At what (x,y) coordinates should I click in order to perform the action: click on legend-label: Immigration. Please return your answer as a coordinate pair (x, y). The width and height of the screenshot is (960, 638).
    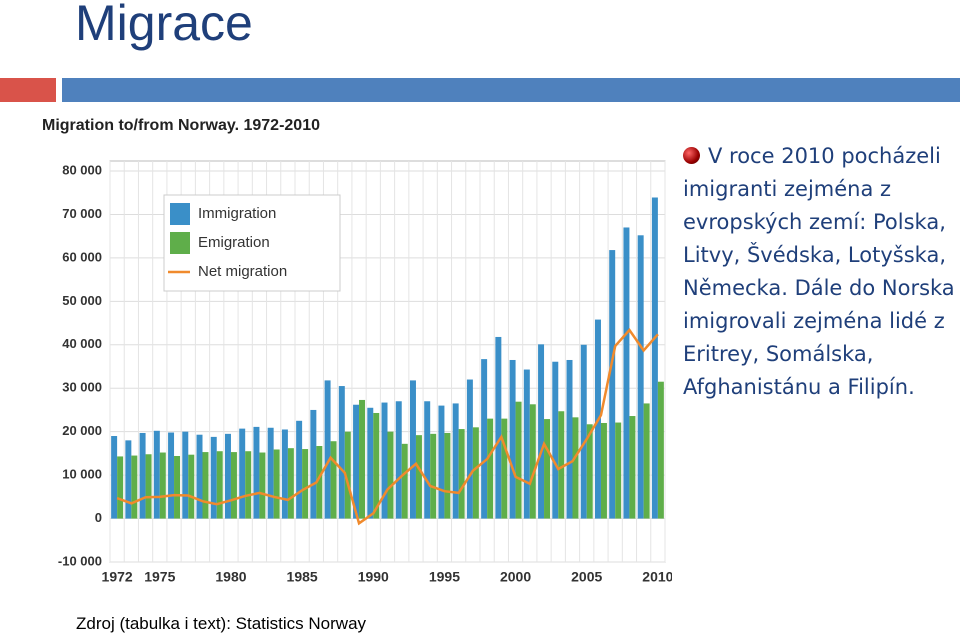
    Looking at the image, I should click on (237, 213).